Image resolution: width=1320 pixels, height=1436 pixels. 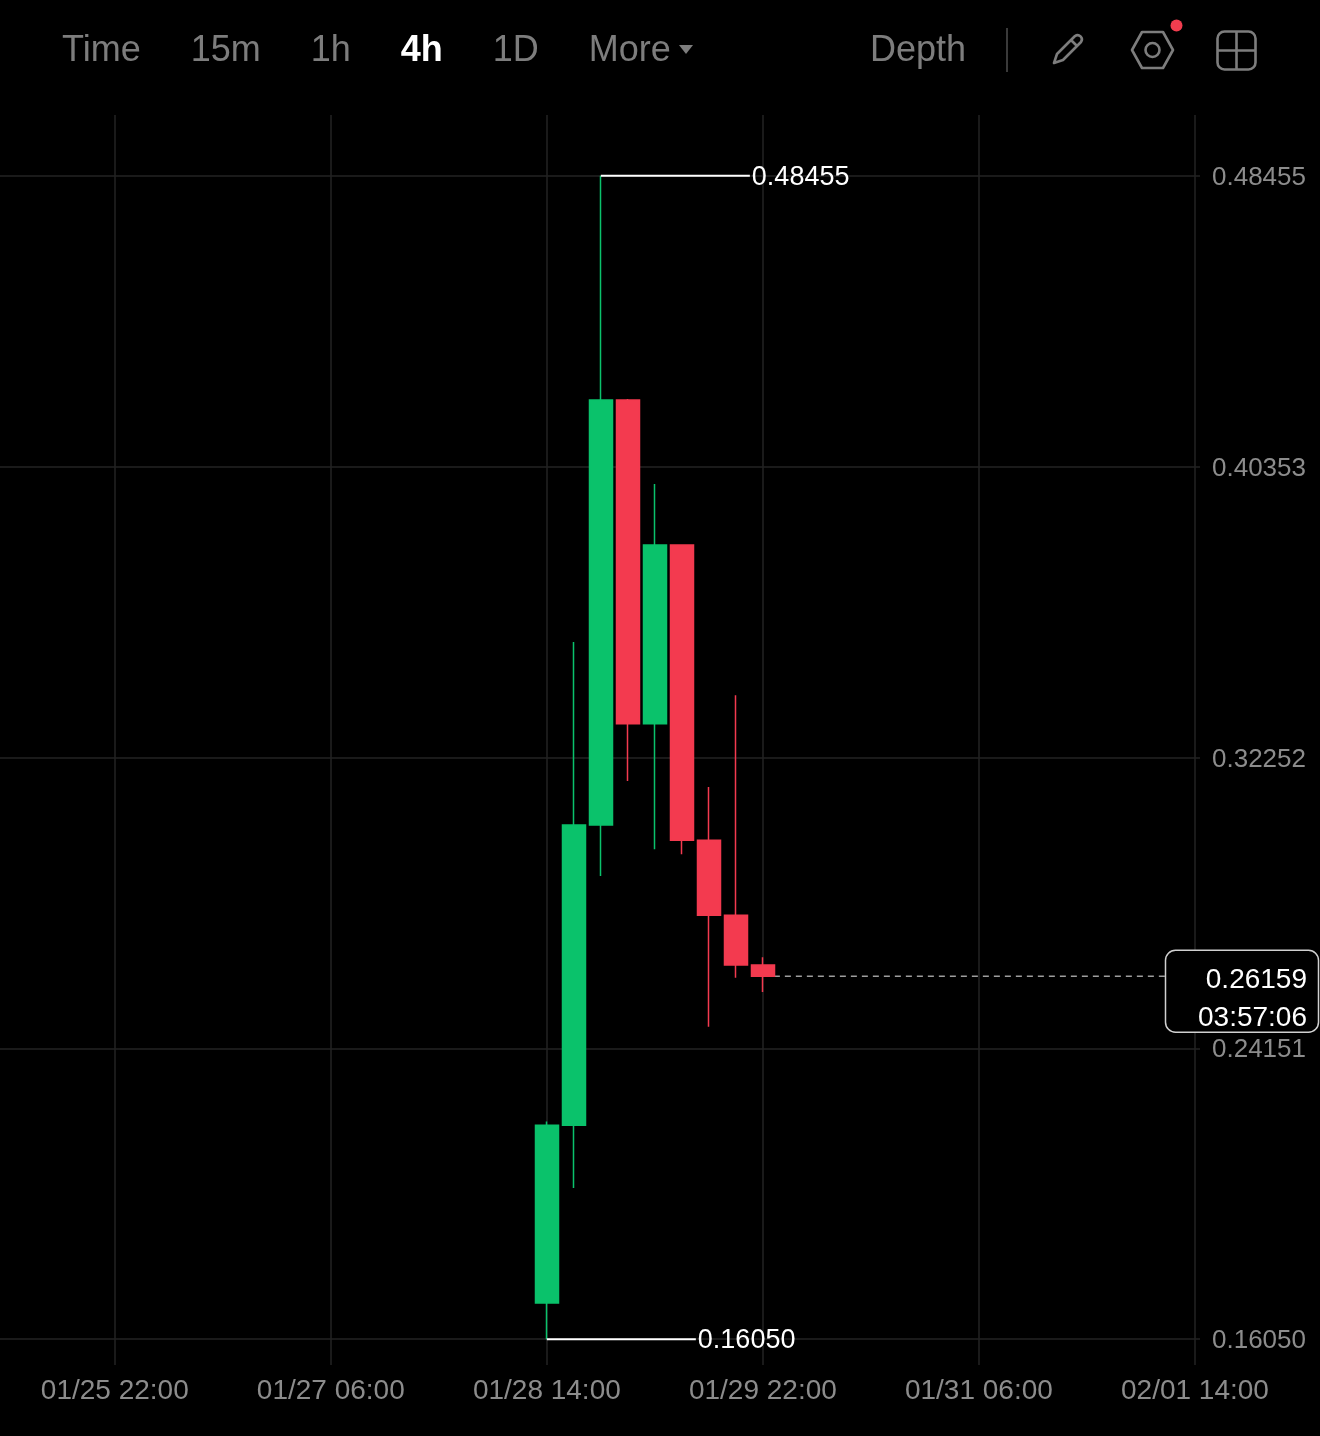 I want to click on y-tick-label: 0.48455, so click(x=1259, y=175).